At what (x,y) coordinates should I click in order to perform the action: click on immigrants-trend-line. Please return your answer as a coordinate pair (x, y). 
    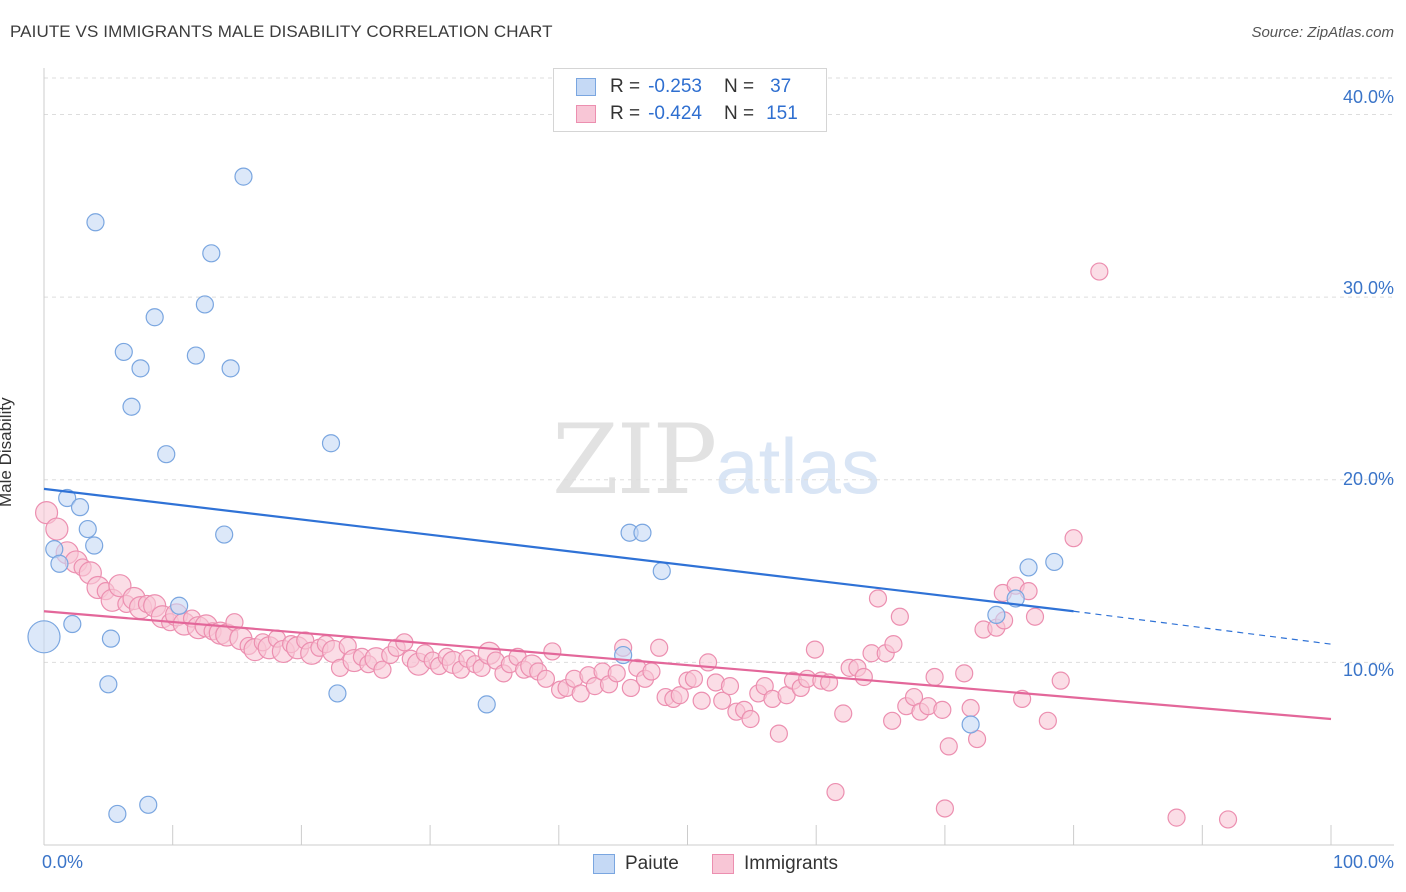
    Looking at the image, I should click on (687, 665).